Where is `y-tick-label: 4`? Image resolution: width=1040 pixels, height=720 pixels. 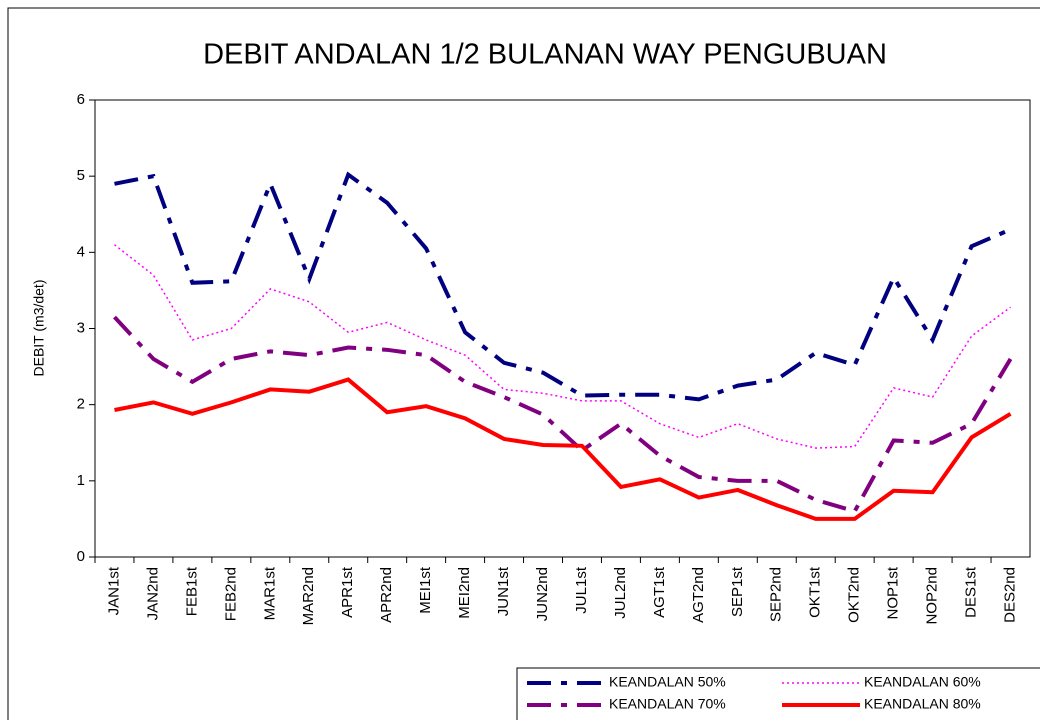 y-tick-label: 4 is located at coordinates (81, 251).